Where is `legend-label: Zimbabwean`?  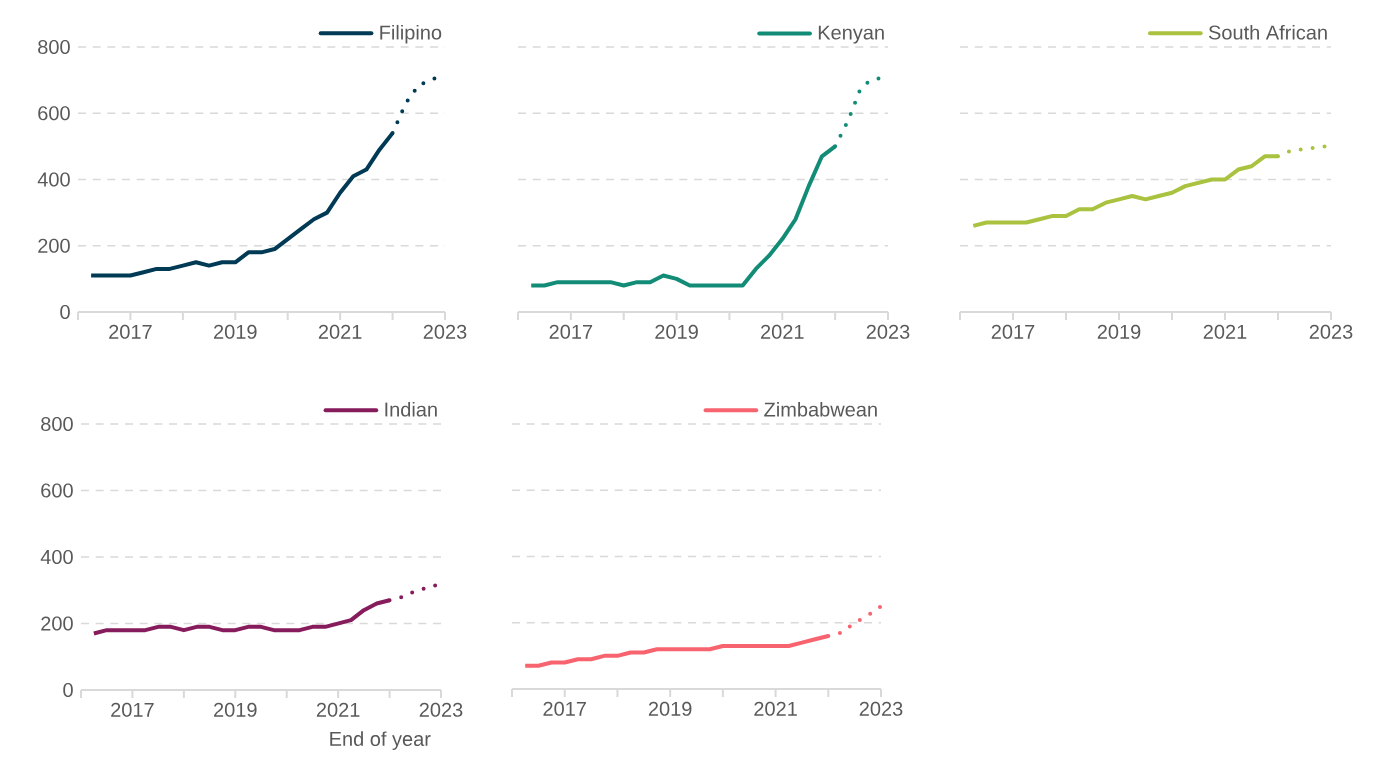 legend-label: Zimbabwean is located at coordinates (820, 409).